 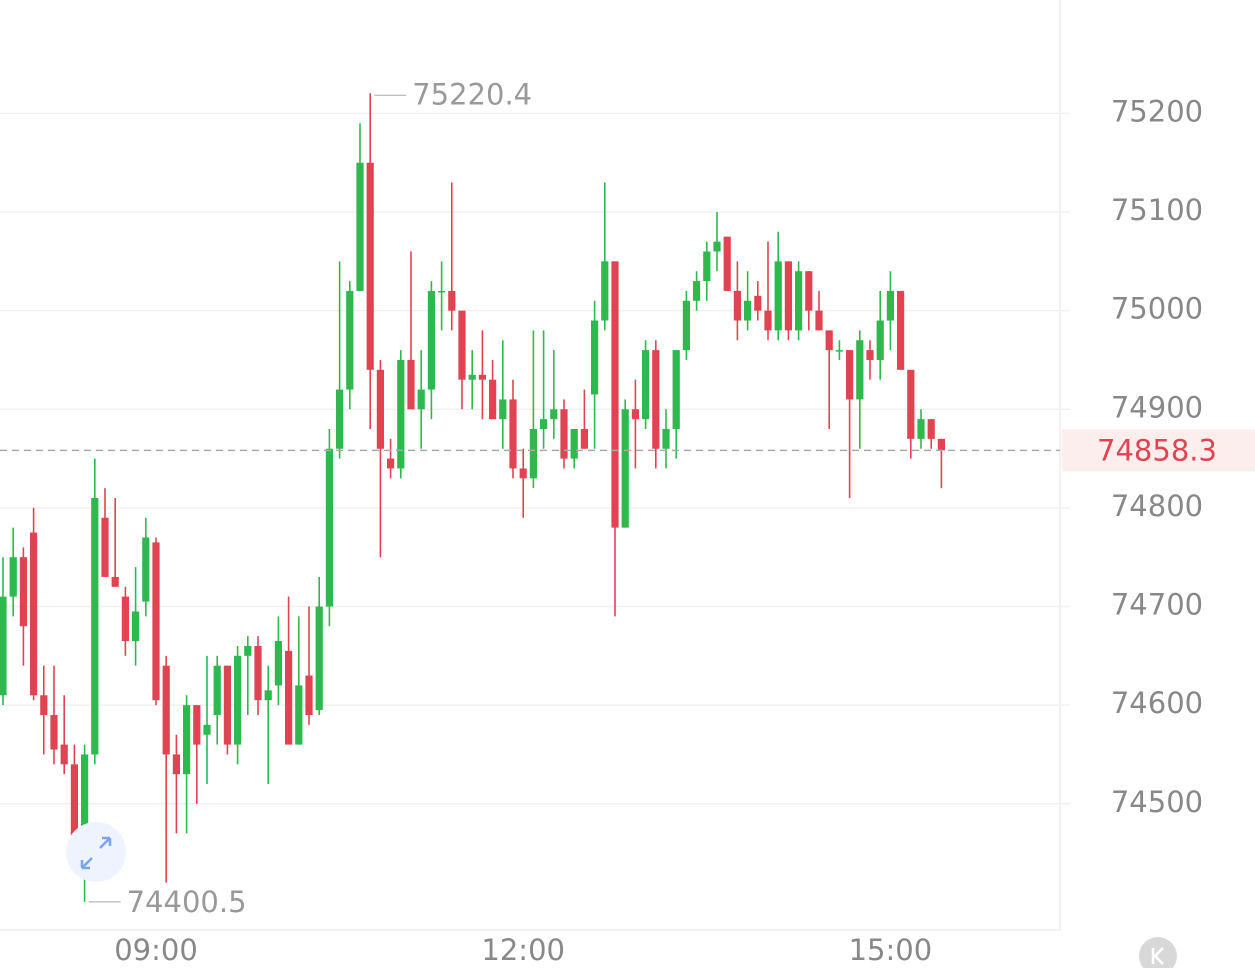 What do you see at coordinates (1157, 506) in the screenshot?
I see `y-tick-label: 74800` at bounding box center [1157, 506].